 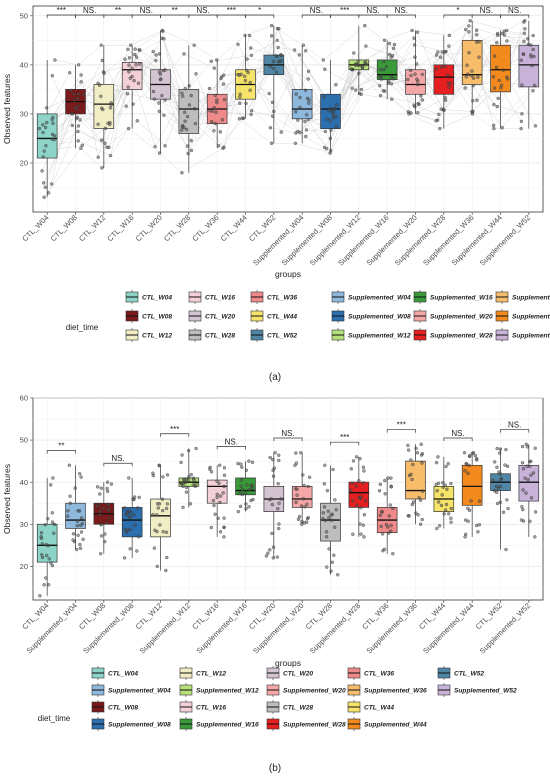 What do you see at coordinates (114, 673) in the screenshot?
I see `legend-item: CTL_W04` at bounding box center [114, 673].